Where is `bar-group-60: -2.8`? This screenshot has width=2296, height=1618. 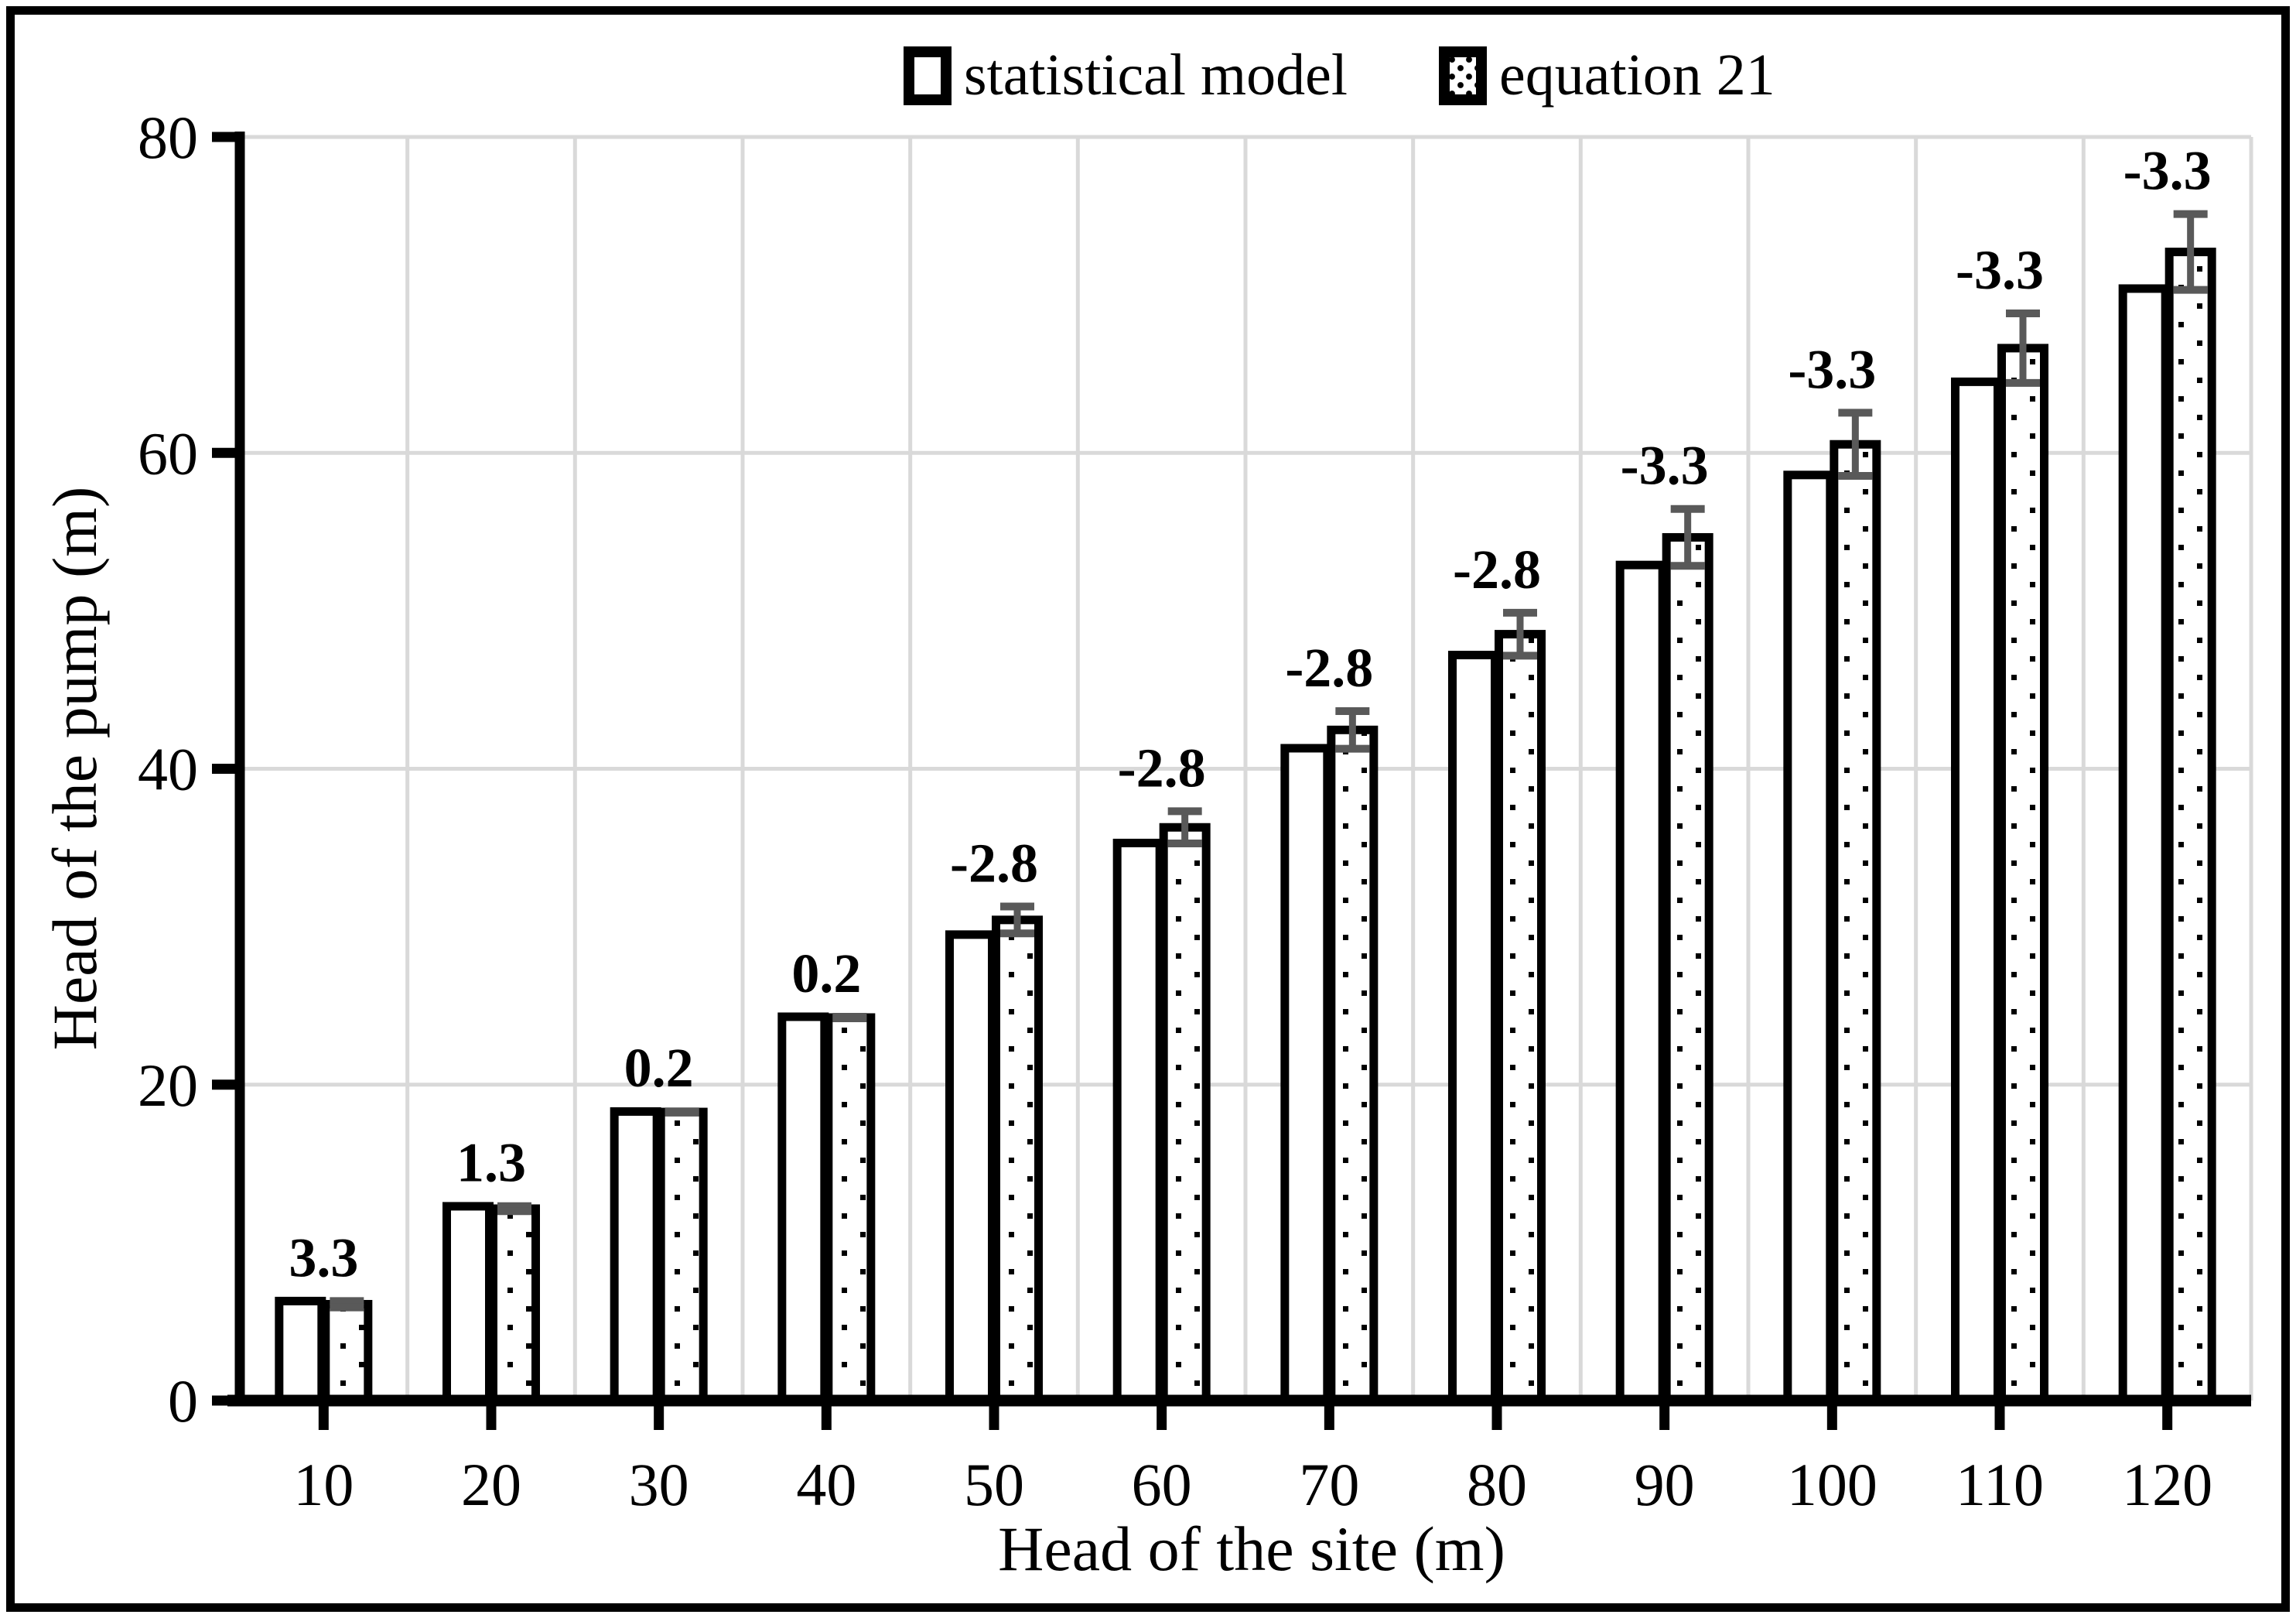 bar-group-60: -2.8 is located at coordinates (1161, 1071).